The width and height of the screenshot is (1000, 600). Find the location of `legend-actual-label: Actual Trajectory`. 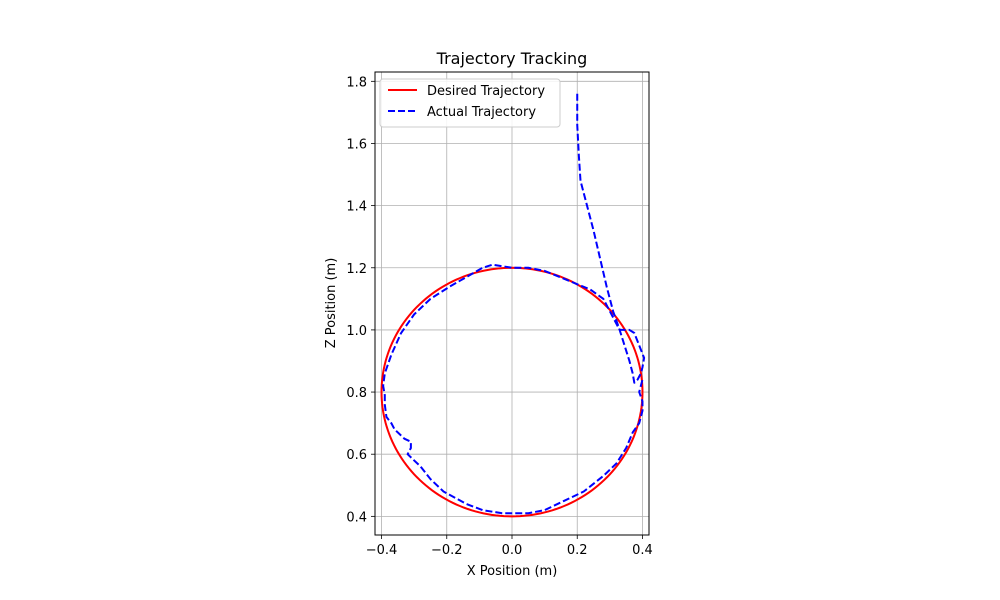

legend-actual-label: Actual Trajectory is located at coordinates (481, 112).